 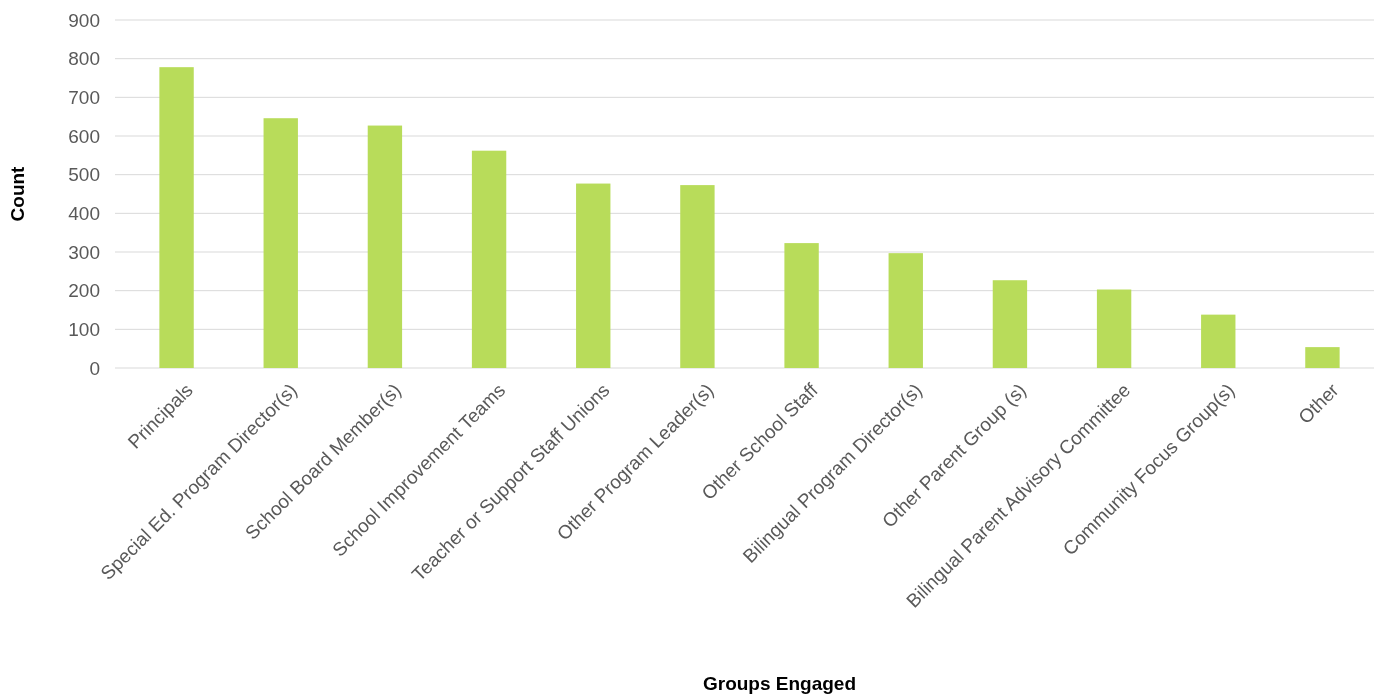 What do you see at coordinates (84, 20) in the screenshot?
I see `y-tick-label: 900` at bounding box center [84, 20].